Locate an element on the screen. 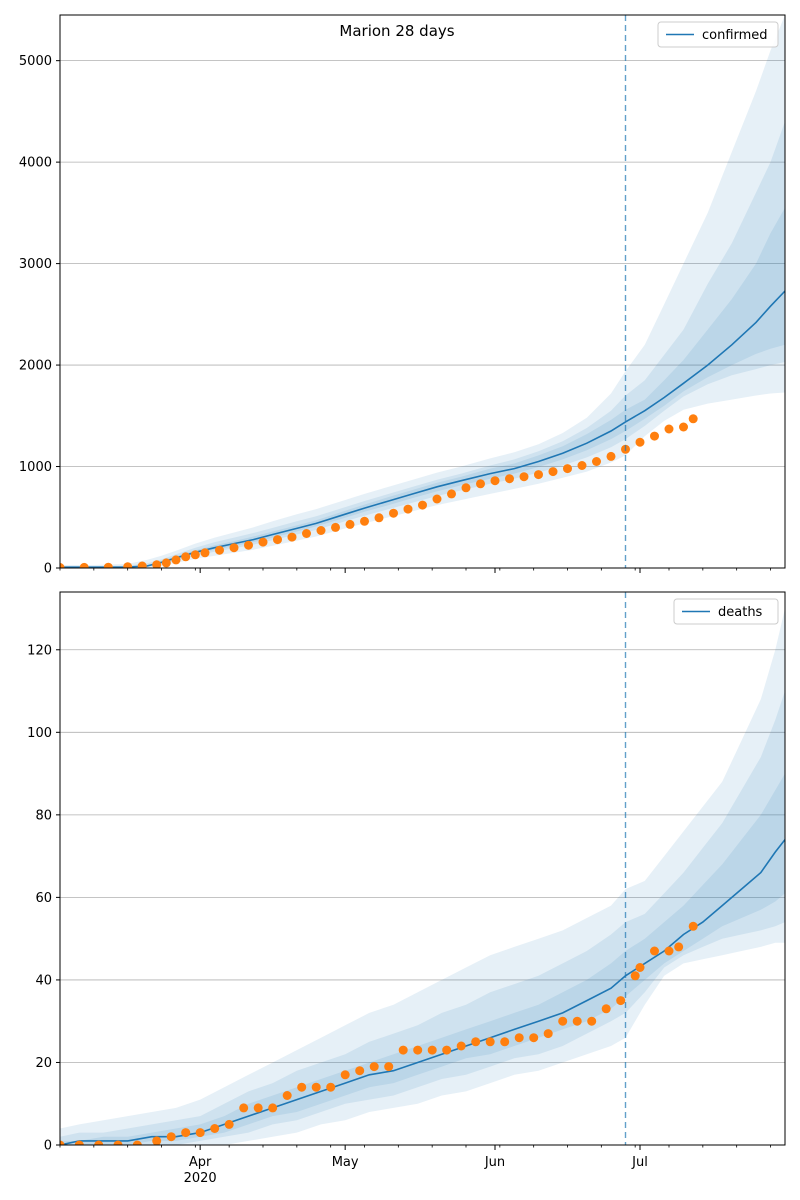 The width and height of the screenshot is (800, 1200). y-tick-label: 20 is located at coordinates (43, 1063).